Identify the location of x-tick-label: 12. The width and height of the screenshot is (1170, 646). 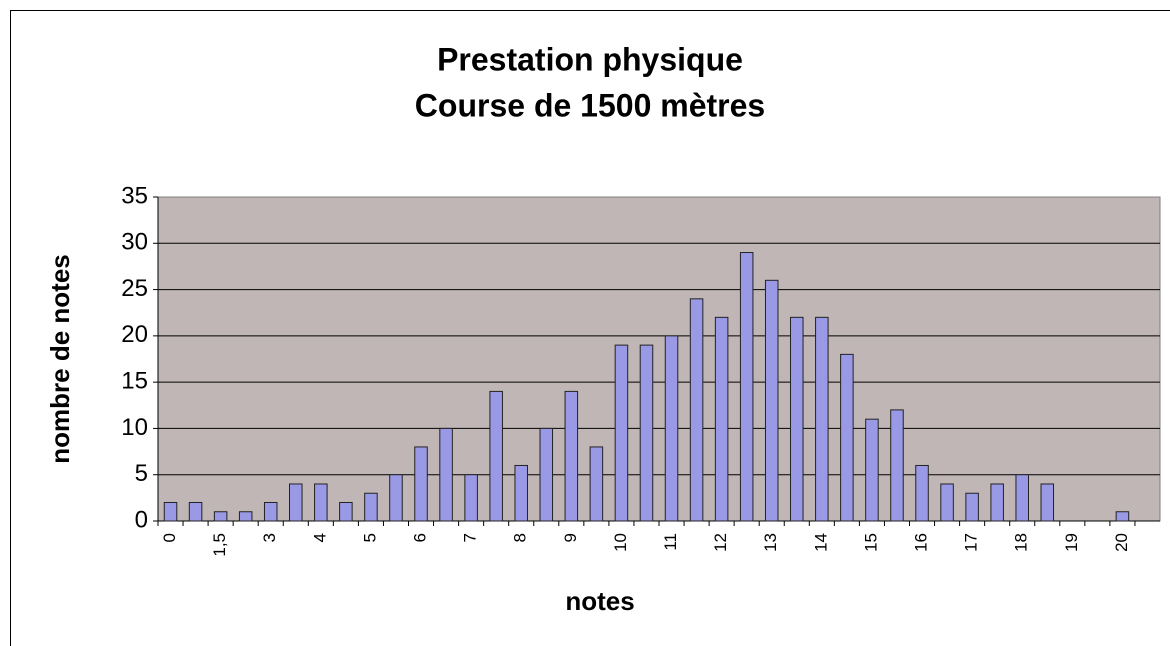
(720, 542).